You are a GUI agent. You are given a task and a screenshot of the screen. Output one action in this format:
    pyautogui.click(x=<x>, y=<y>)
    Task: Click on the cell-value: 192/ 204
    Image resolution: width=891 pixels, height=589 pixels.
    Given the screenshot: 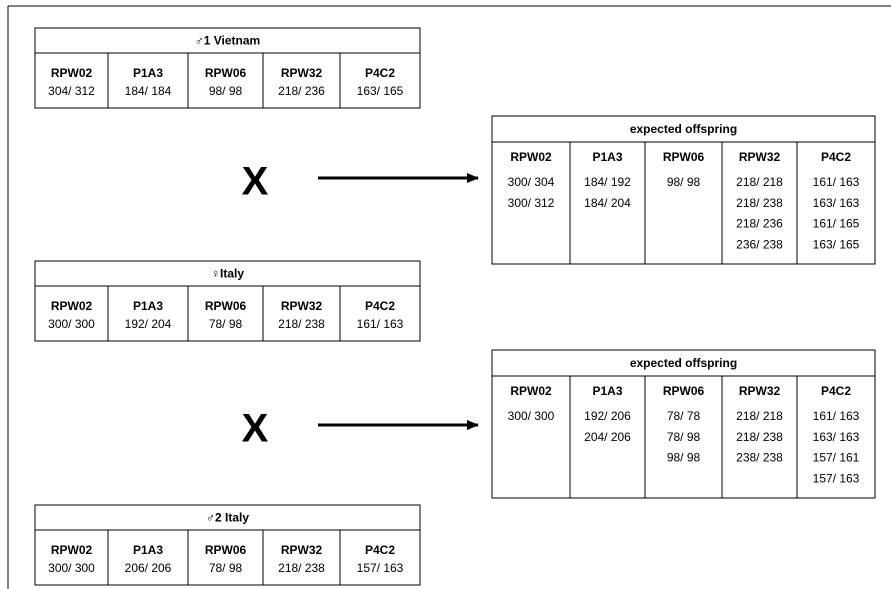 What is the action you would take?
    pyautogui.click(x=148, y=324)
    